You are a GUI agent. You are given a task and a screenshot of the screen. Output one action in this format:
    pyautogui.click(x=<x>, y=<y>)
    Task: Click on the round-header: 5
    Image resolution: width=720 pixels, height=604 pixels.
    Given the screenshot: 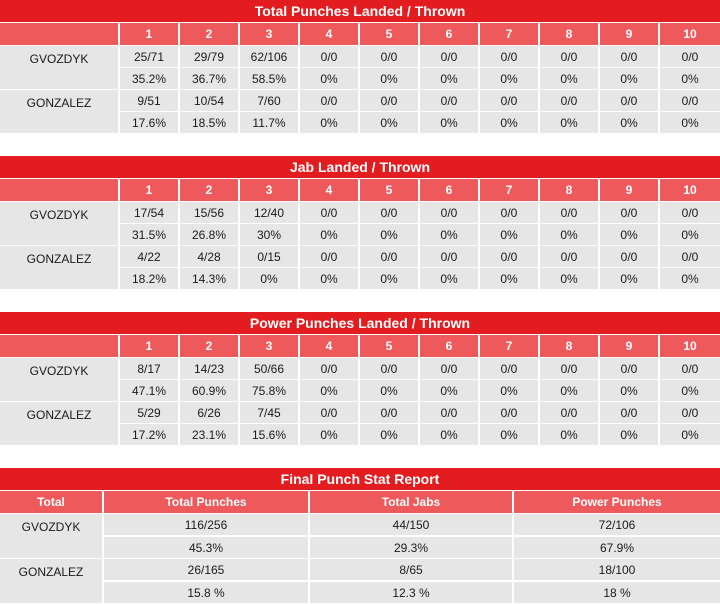 What is the action you would take?
    pyautogui.click(x=389, y=34)
    